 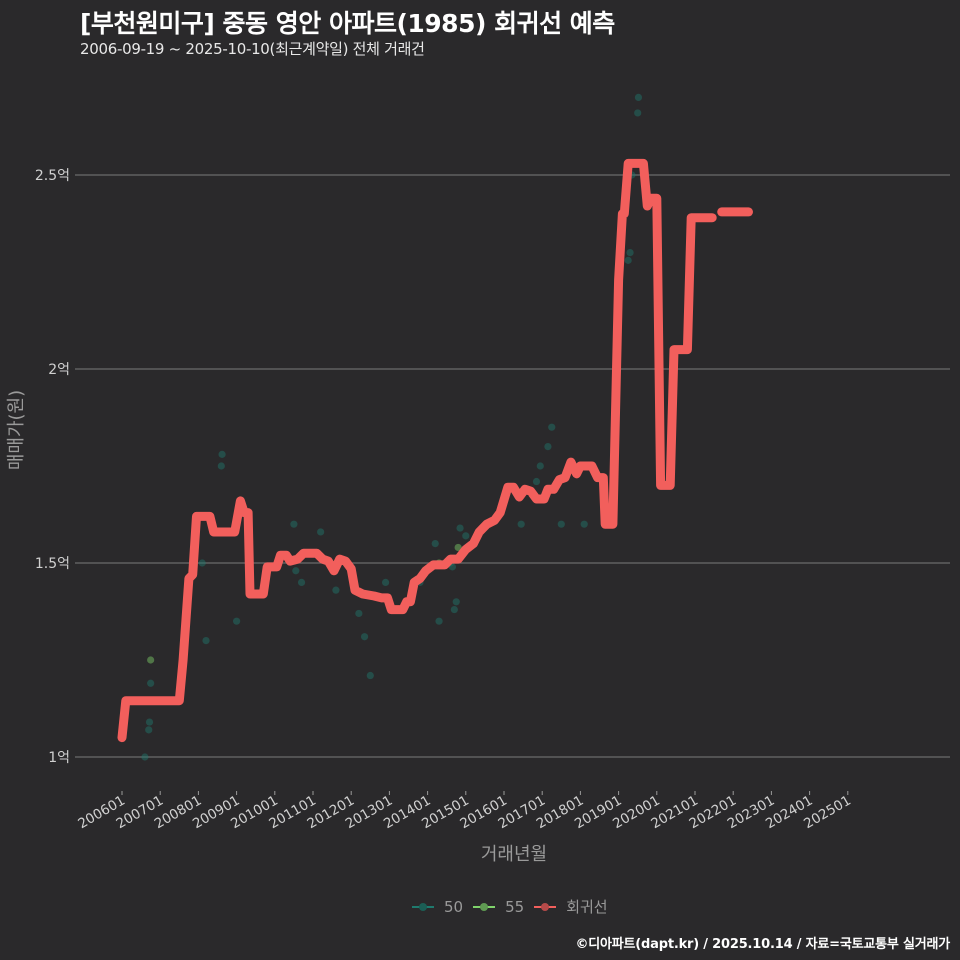 I want to click on legend-label-55: 55, so click(x=515, y=906).